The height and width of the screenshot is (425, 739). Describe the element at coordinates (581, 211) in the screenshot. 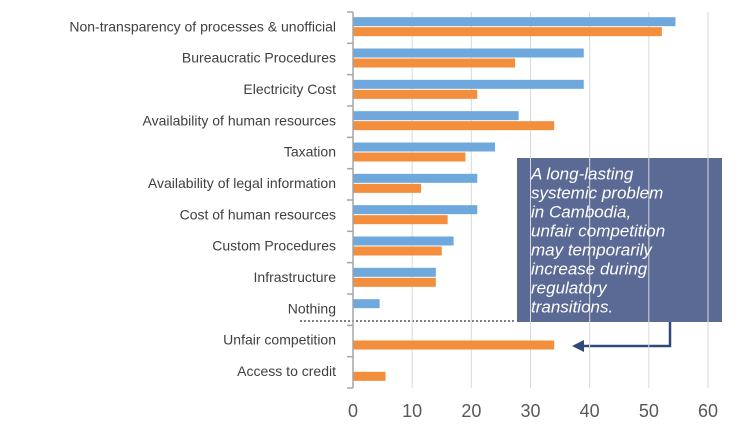

I see `annotation-text: in Cambodia,` at that location.